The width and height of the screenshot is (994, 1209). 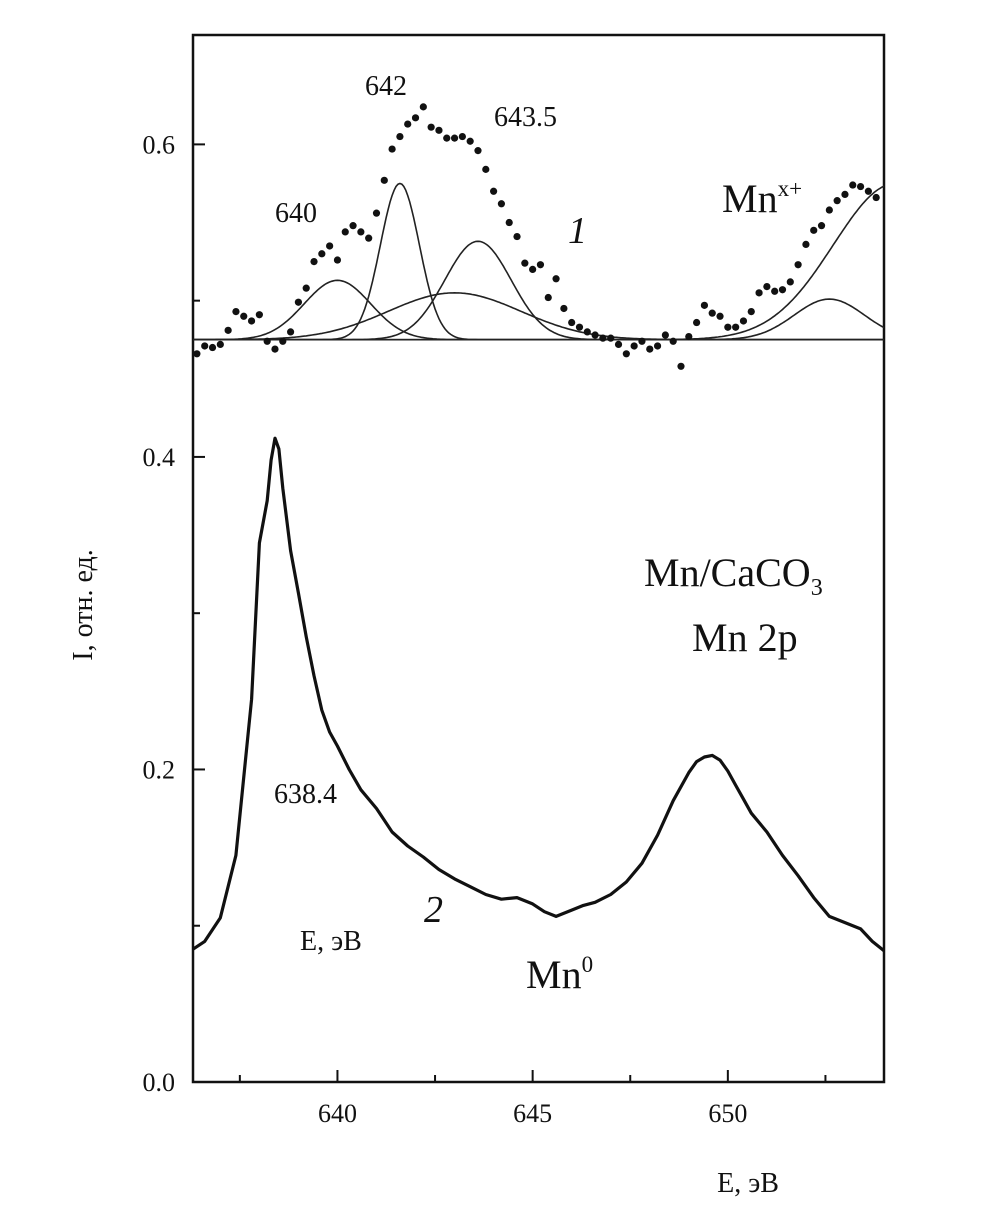 I want to click on x-axis-label: E, эВ, so click(x=748, y=1183).